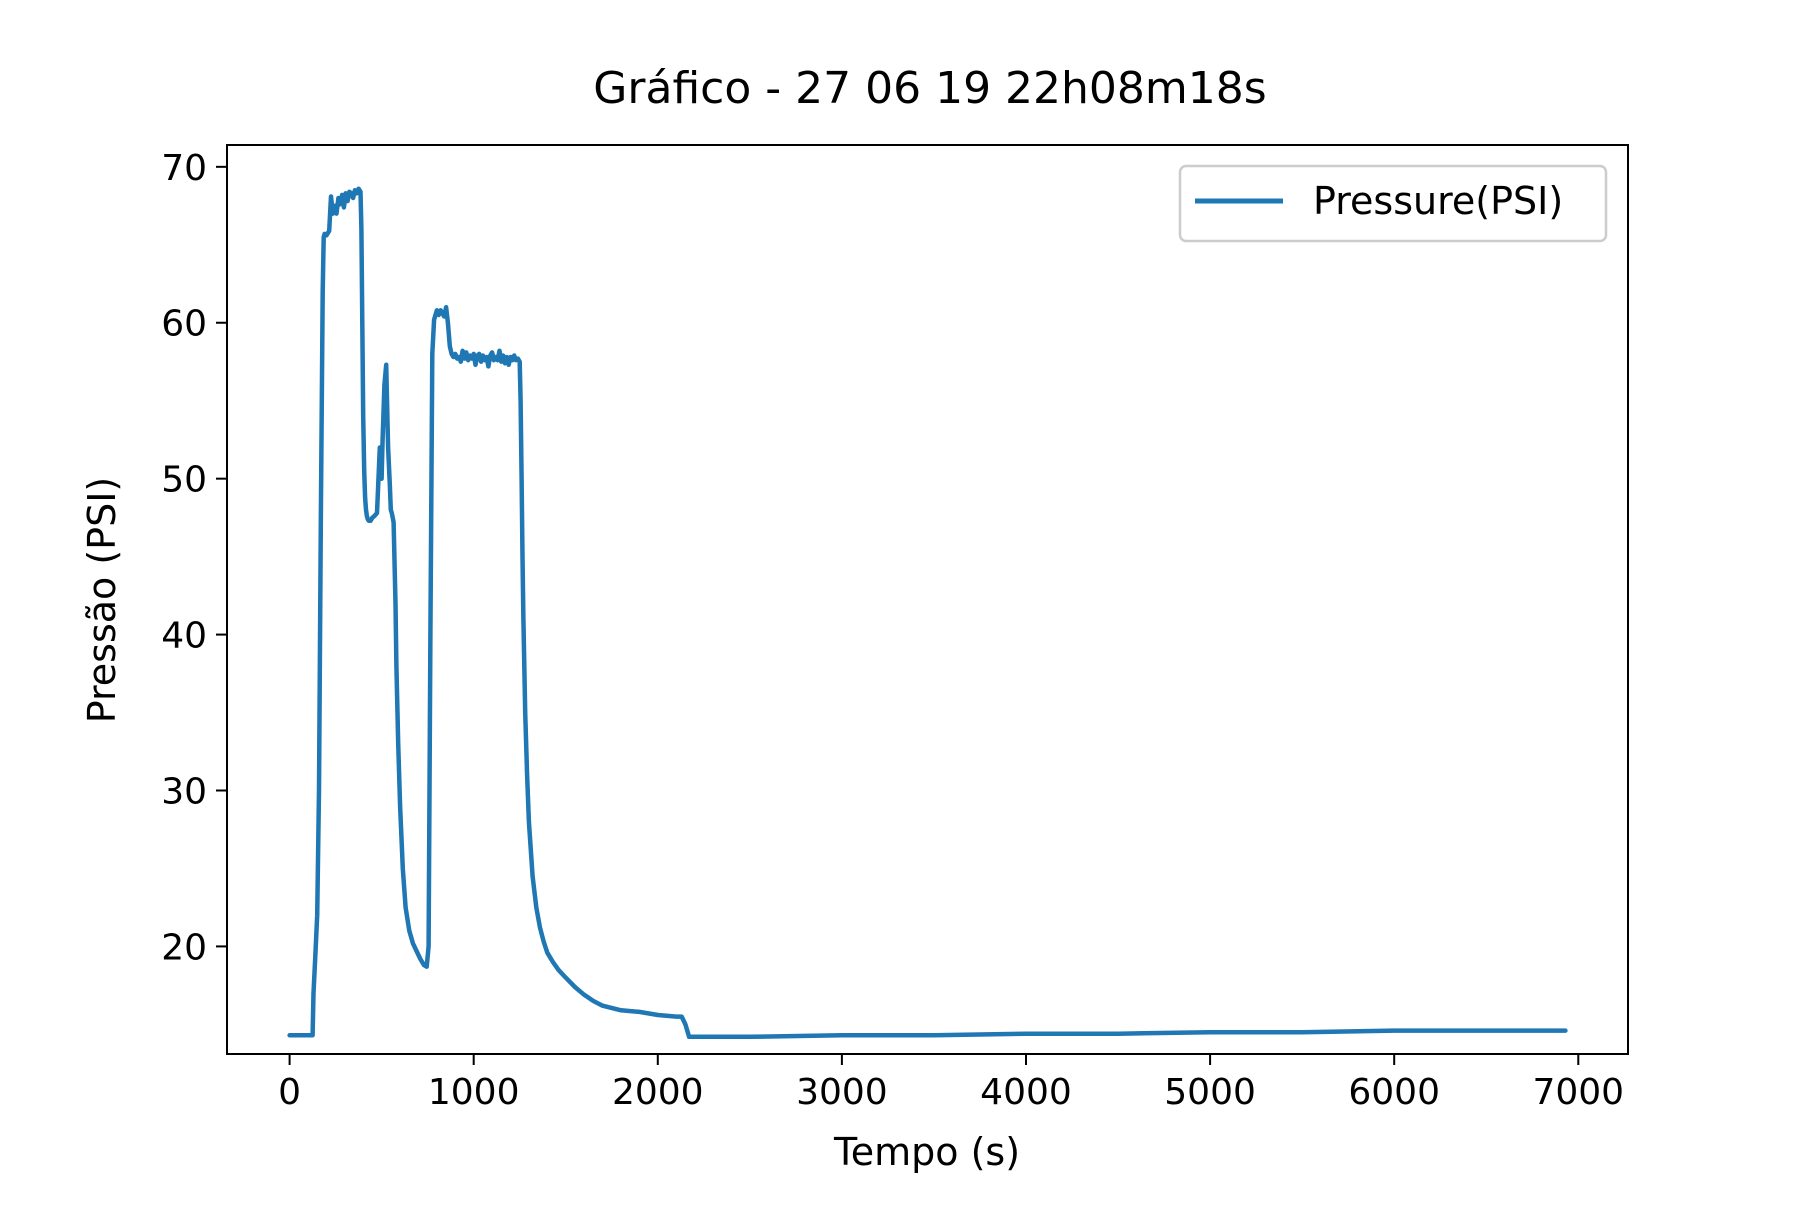 The image size is (1800, 1205). Describe the element at coordinates (184, 324) in the screenshot. I see `y-tick-label: 60` at that location.